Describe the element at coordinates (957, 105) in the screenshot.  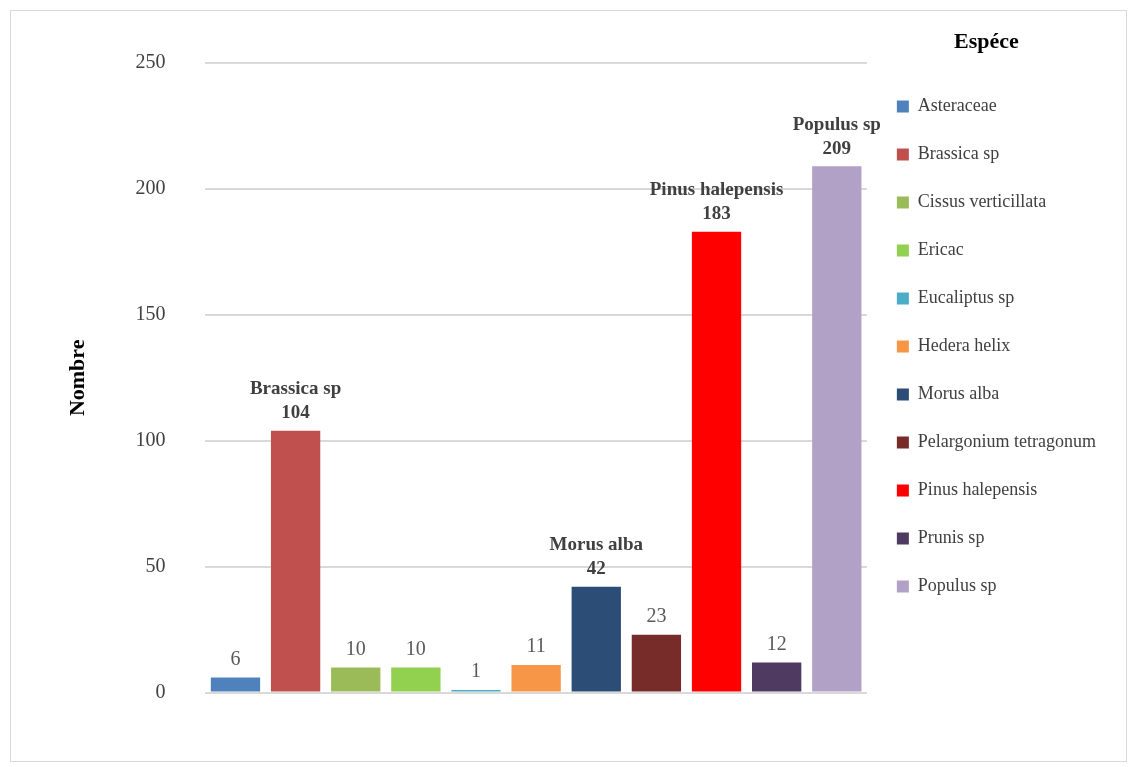
I see `legend-label: Asteraceae` at that location.